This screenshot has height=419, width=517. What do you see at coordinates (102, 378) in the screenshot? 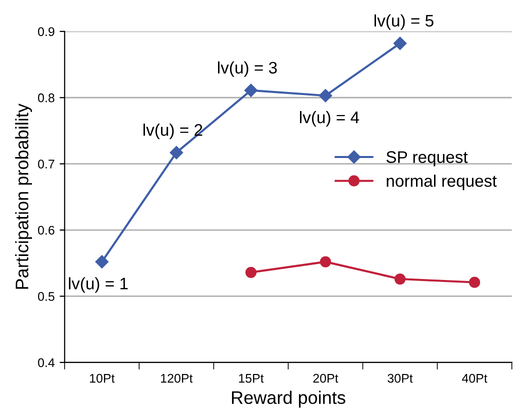
I see `x-tick-label: 10Pt` at bounding box center [102, 378].